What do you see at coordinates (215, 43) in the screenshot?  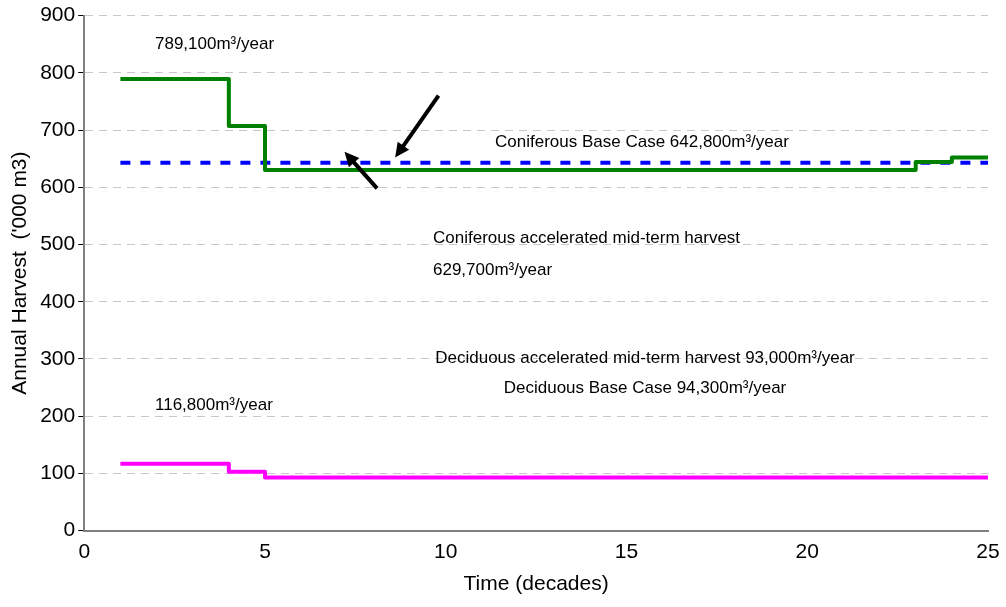 I see `annotation: 789,100m³/year` at bounding box center [215, 43].